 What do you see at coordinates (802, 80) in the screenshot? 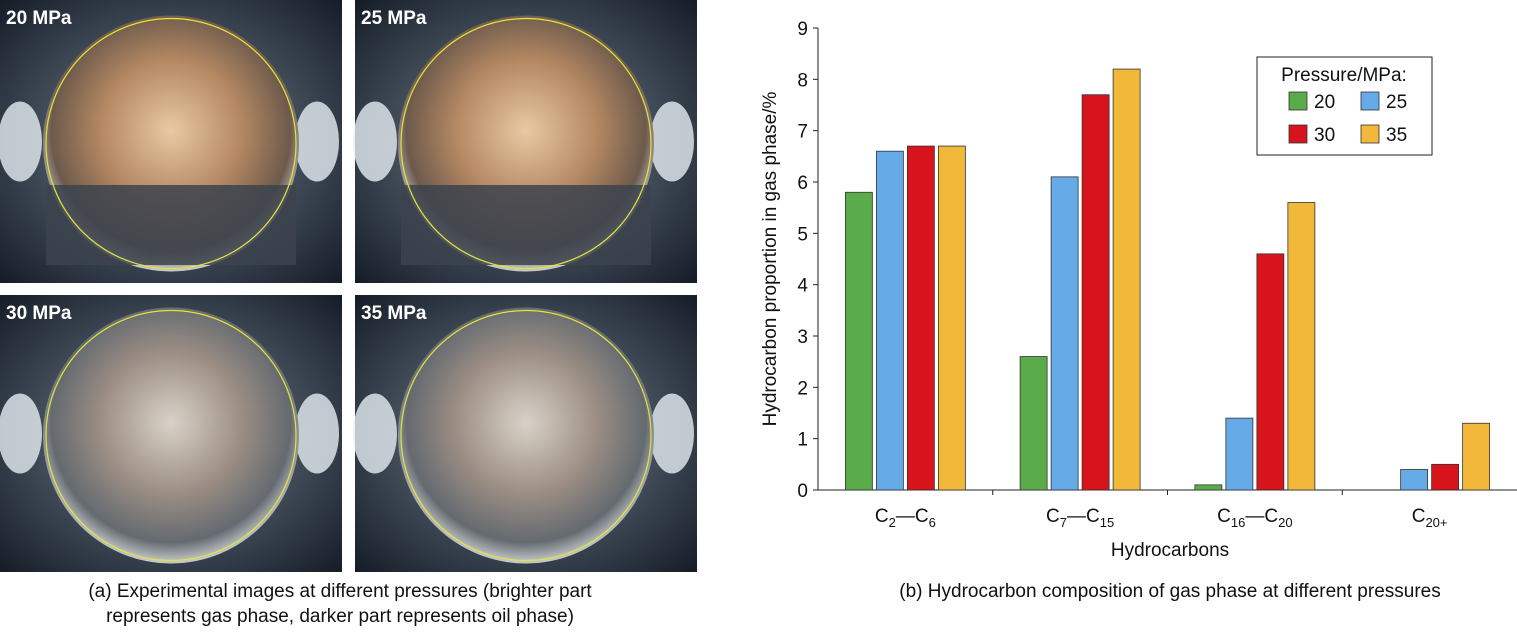
I see `y-tick-label: 8` at bounding box center [802, 80].